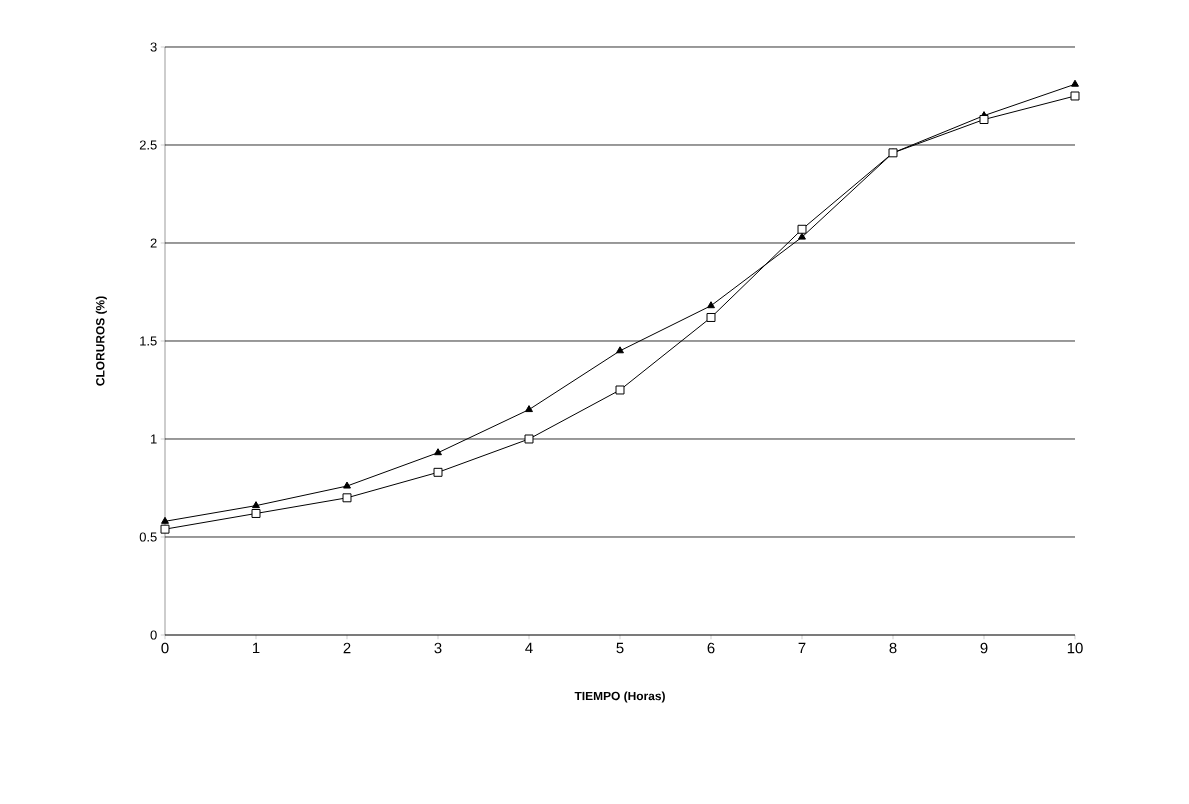 This screenshot has height=804, width=1189. Describe the element at coordinates (153, 47) in the screenshot. I see `y-tick-label: 3` at that location.